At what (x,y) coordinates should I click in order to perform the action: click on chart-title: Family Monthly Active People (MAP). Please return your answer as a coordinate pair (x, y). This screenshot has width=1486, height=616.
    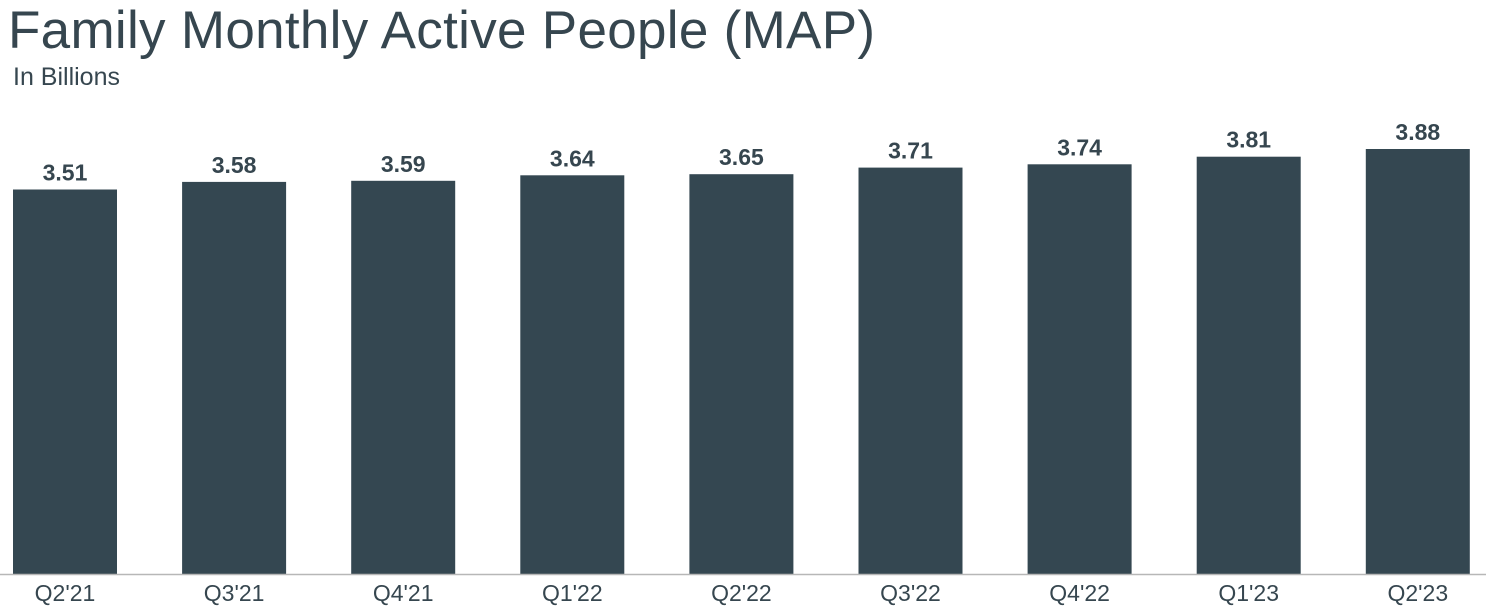
    Looking at the image, I should click on (442, 30).